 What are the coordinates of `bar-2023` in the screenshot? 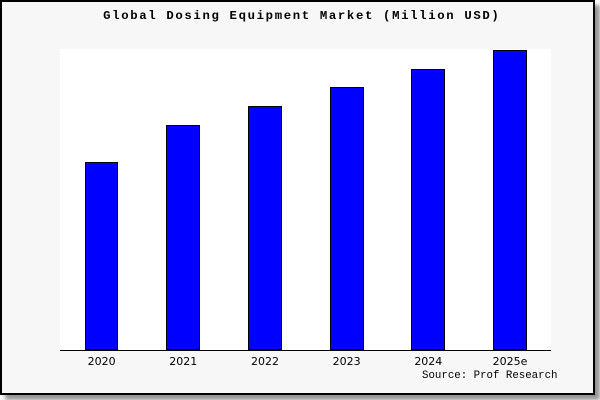 It's located at (346, 218).